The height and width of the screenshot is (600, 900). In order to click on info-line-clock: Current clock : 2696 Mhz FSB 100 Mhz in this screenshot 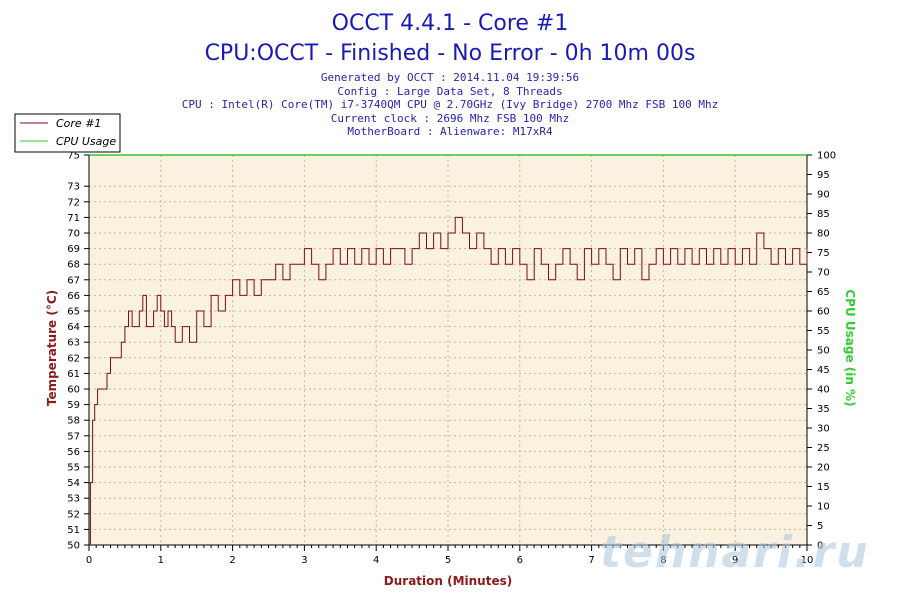, I will do `click(450, 118)`.